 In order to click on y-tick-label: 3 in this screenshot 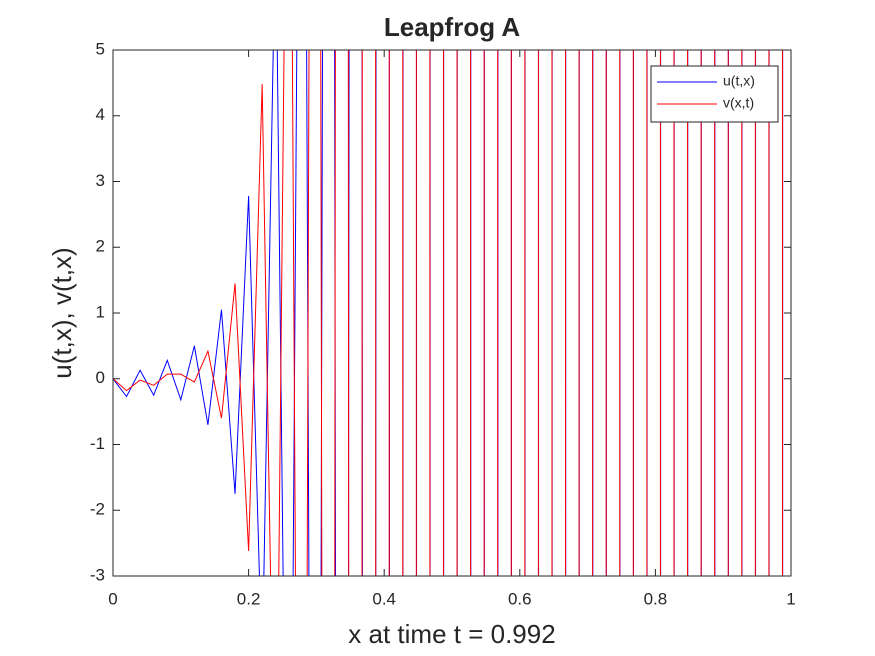, I will do `click(100, 180)`.